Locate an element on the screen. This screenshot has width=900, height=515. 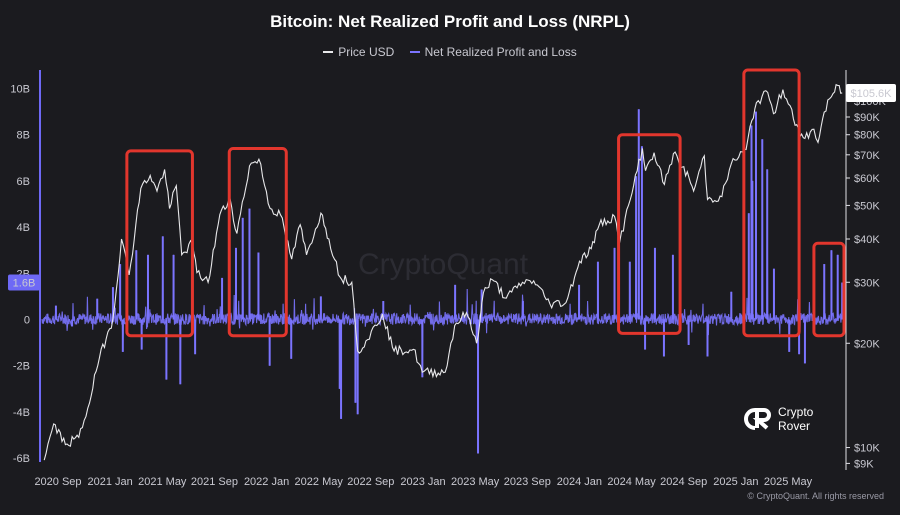
left-tick-label: 4B is located at coordinates (23, 228).